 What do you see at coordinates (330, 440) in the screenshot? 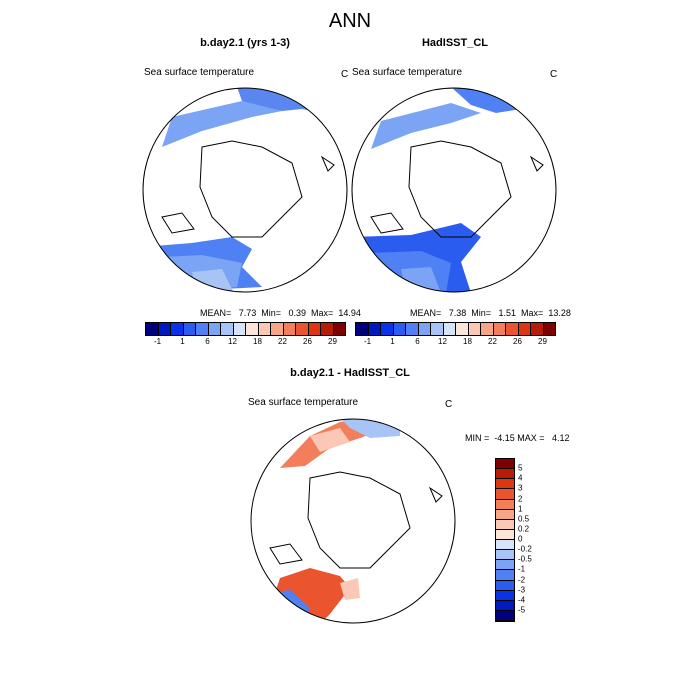
I see `diff-light-north` at bounding box center [330, 440].